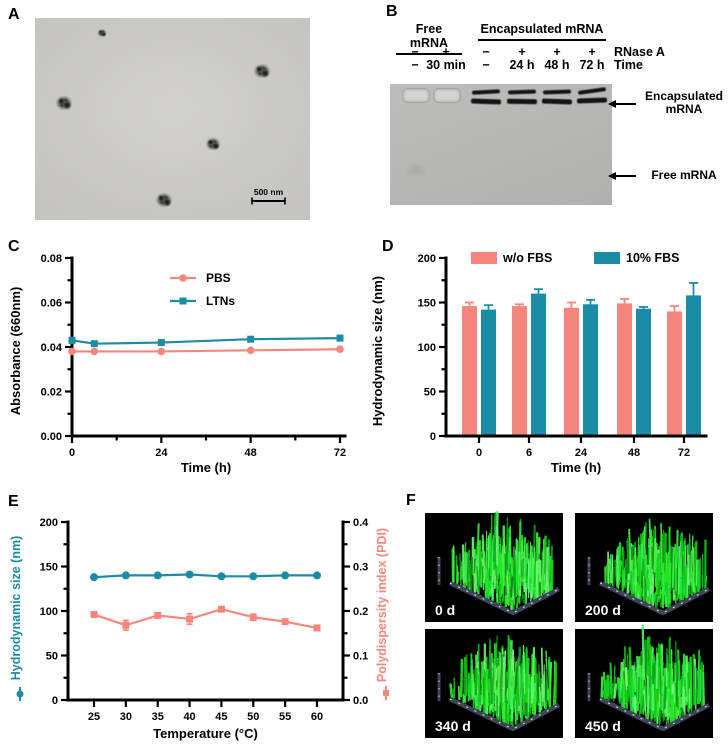  What do you see at coordinates (622, 176) in the screenshot?
I see `arrow-free-mrna` at bounding box center [622, 176].